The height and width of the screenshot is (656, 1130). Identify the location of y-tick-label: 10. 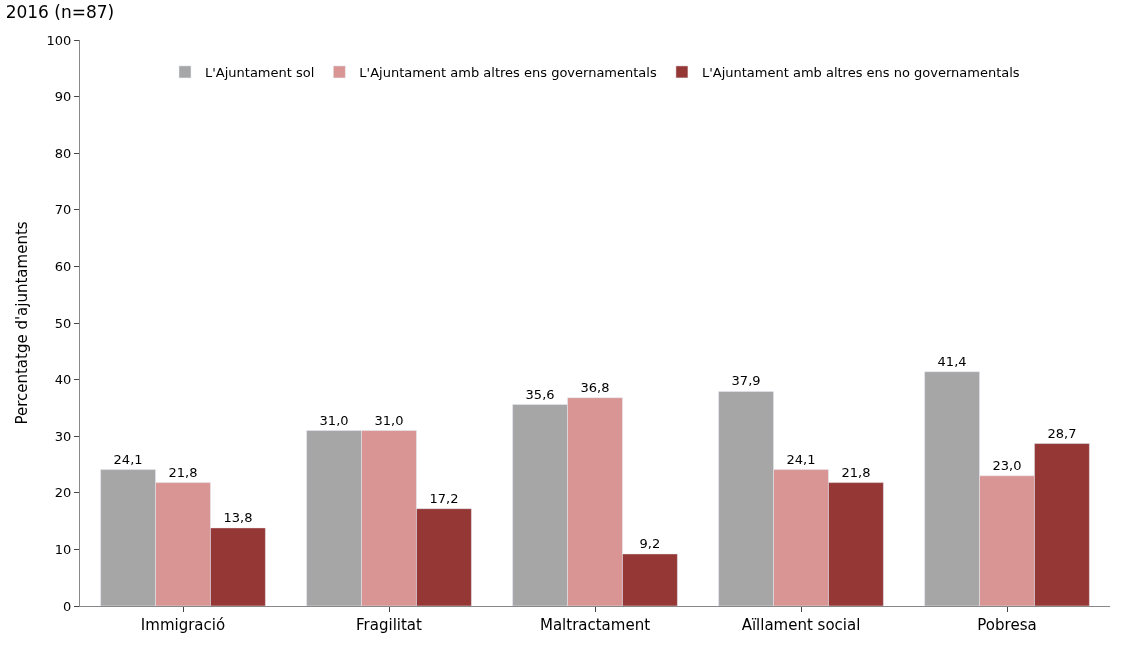
(63, 549).